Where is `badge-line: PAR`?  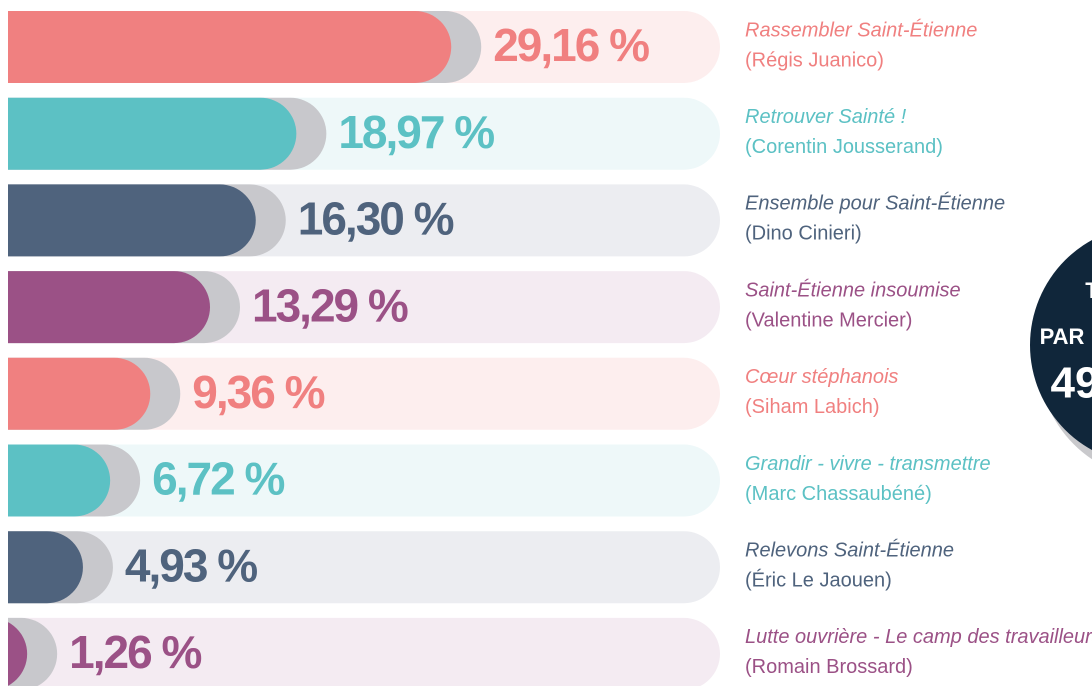
badge-line: PAR is located at coordinates (1062, 336).